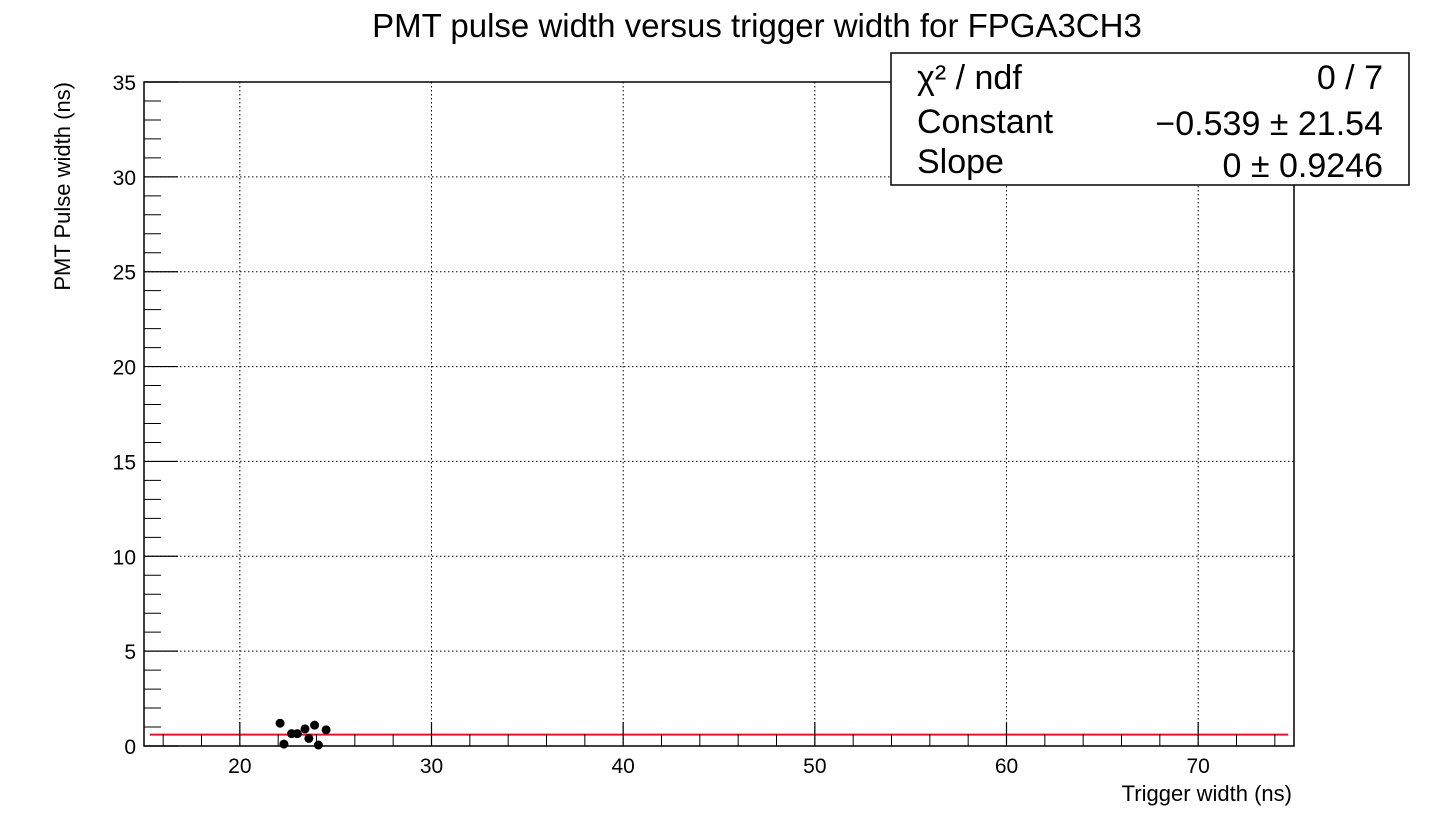 The width and height of the screenshot is (1438, 830). What do you see at coordinates (1197, 766) in the screenshot?
I see `x-tick-label: 70` at bounding box center [1197, 766].